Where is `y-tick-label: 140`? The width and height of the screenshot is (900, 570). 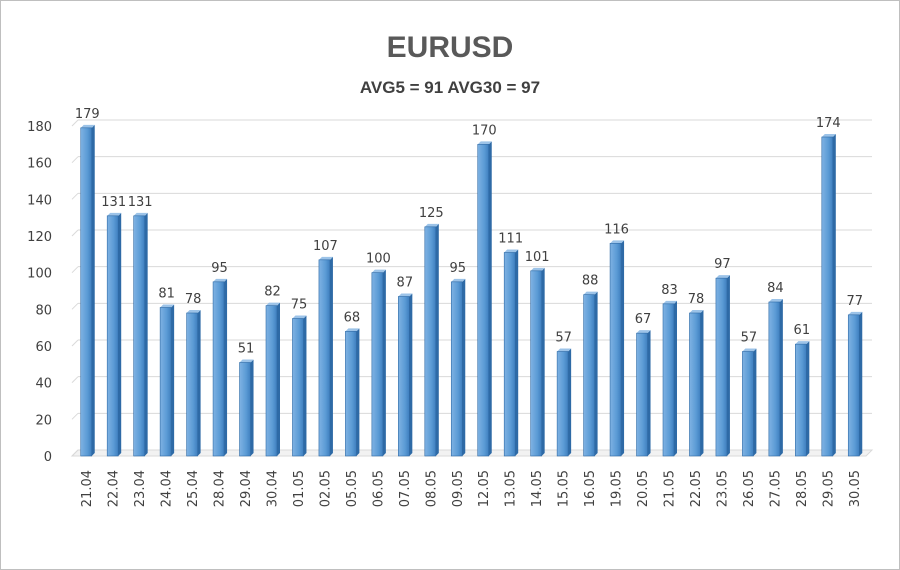
y-tick-label: 140 is located at coordinates (39, 200).